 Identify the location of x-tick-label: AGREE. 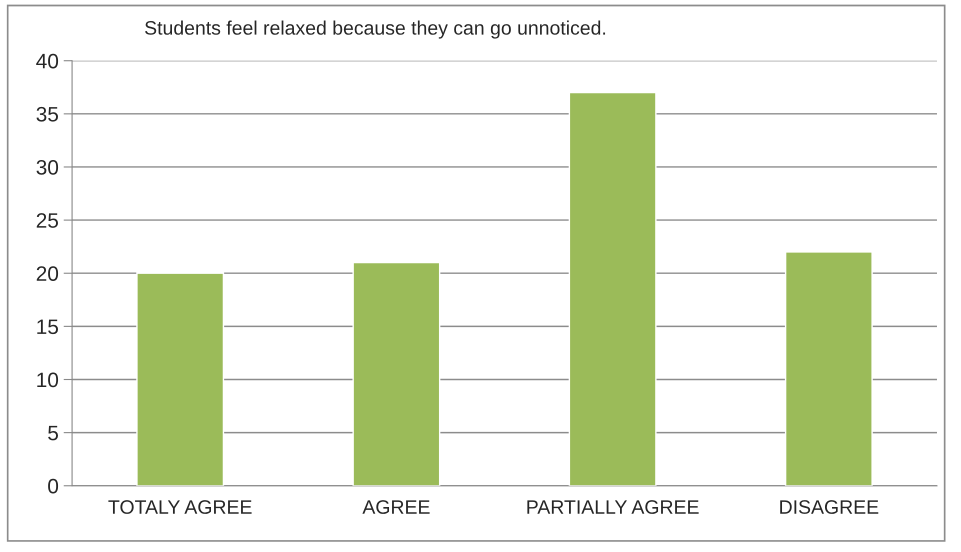
(396, 507).